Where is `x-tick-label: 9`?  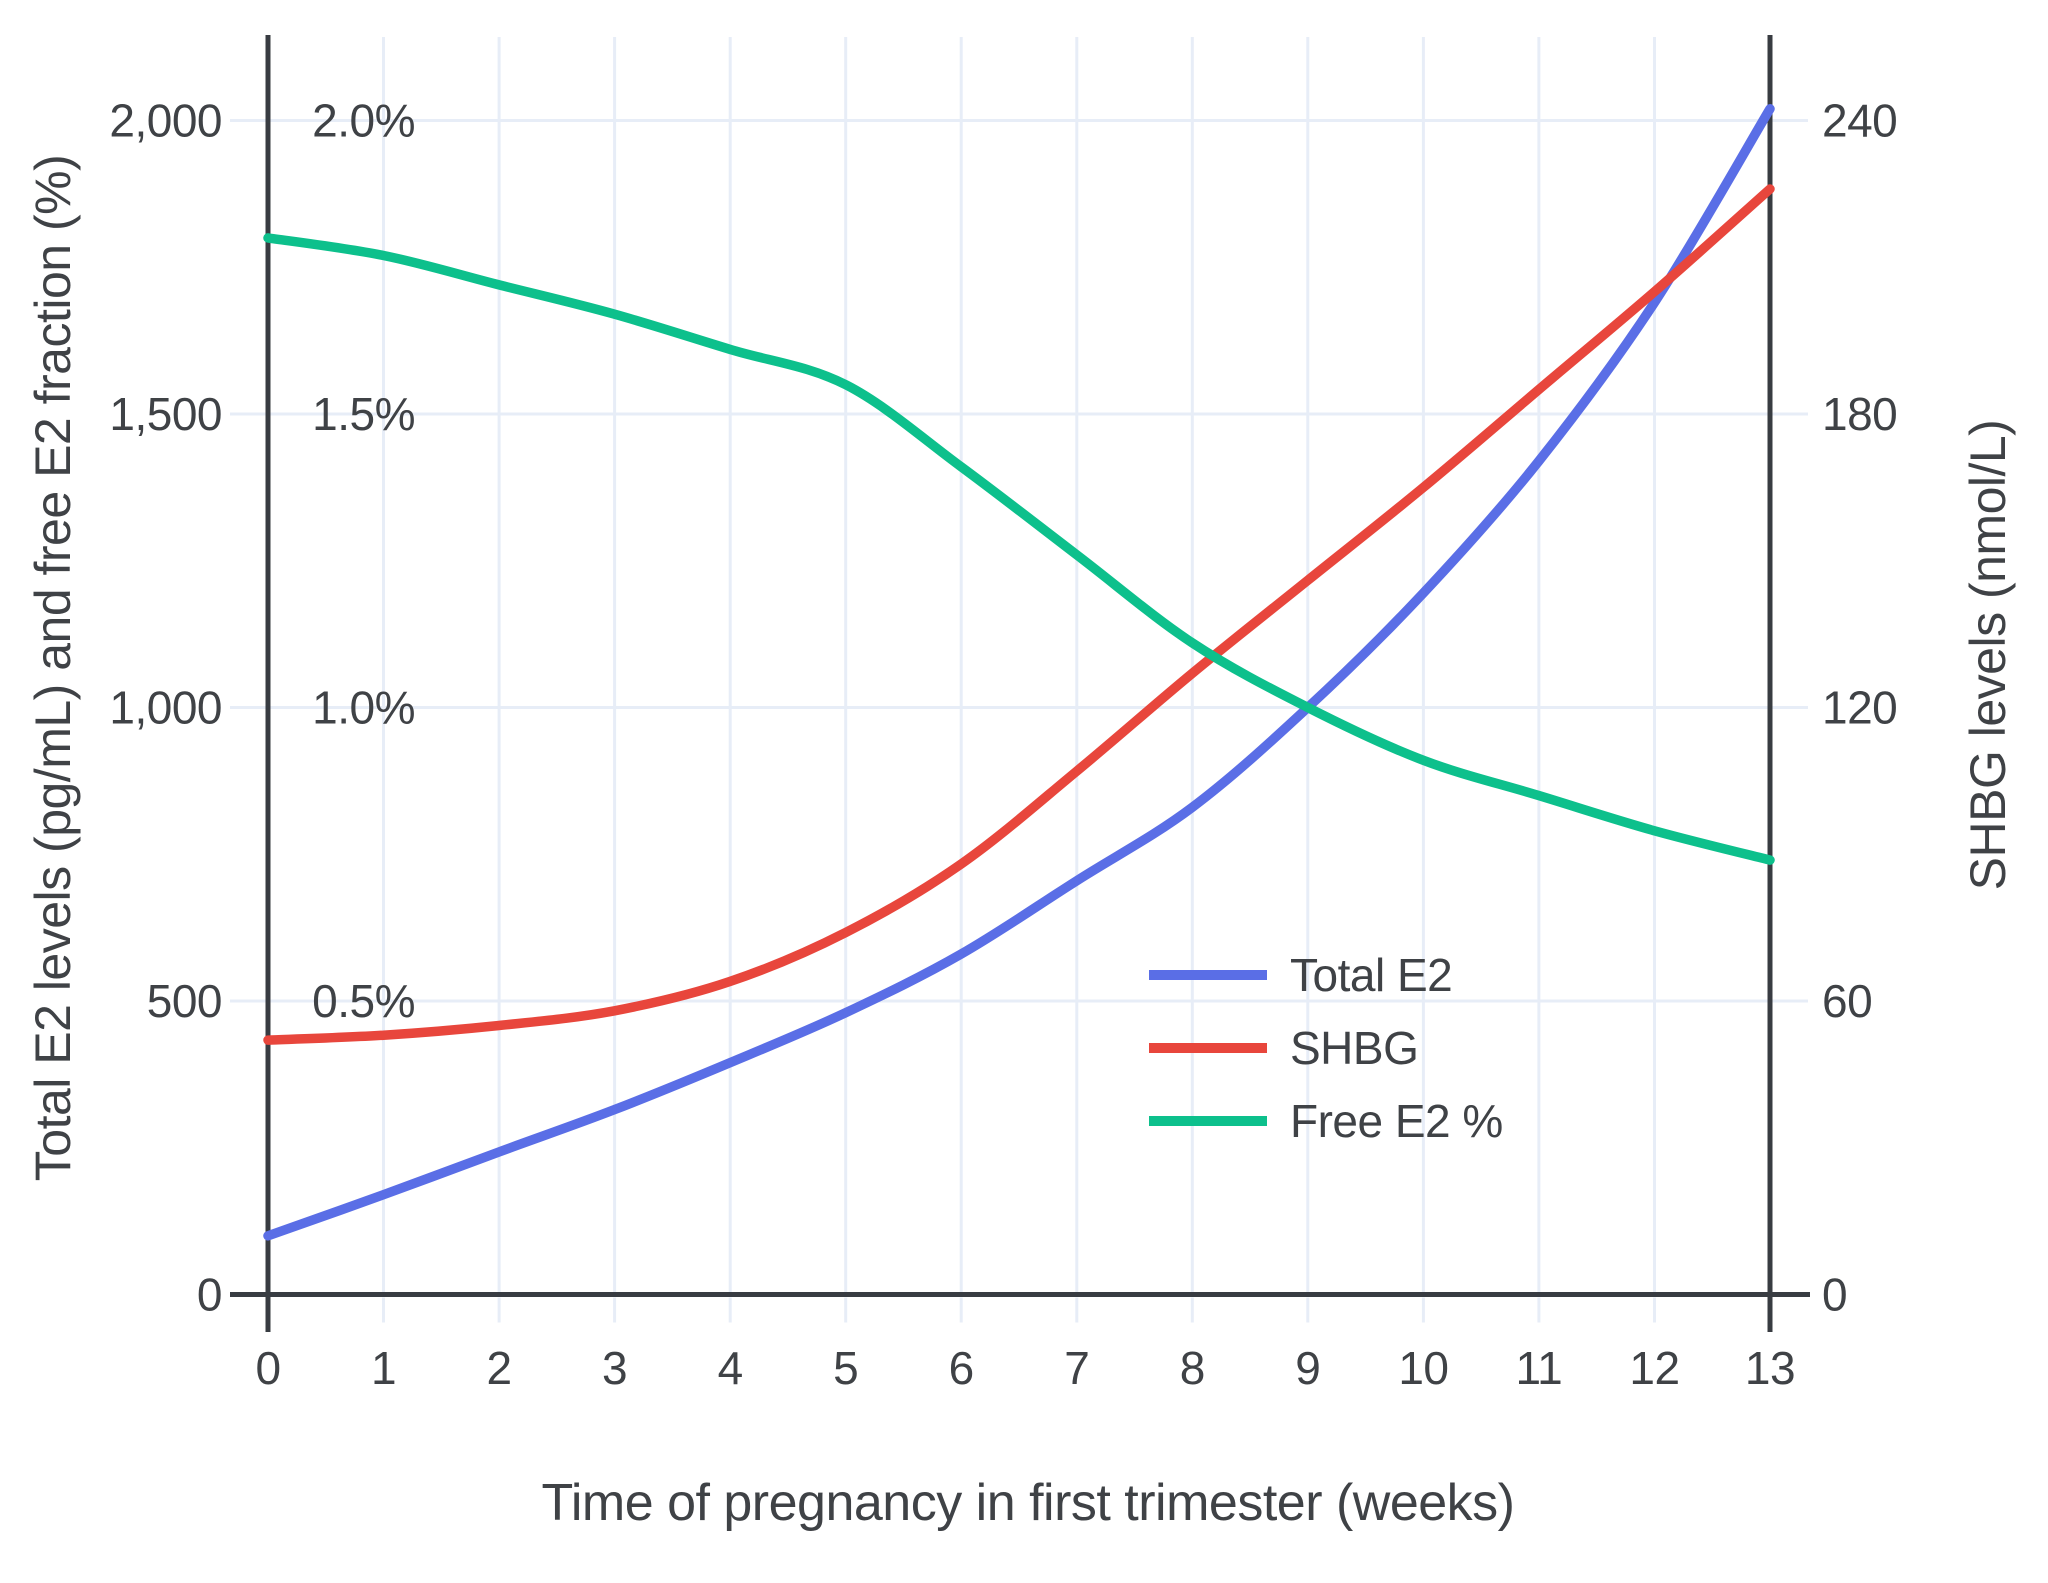
x-tick-label: 9 is located at coordinates (1307, 1368).